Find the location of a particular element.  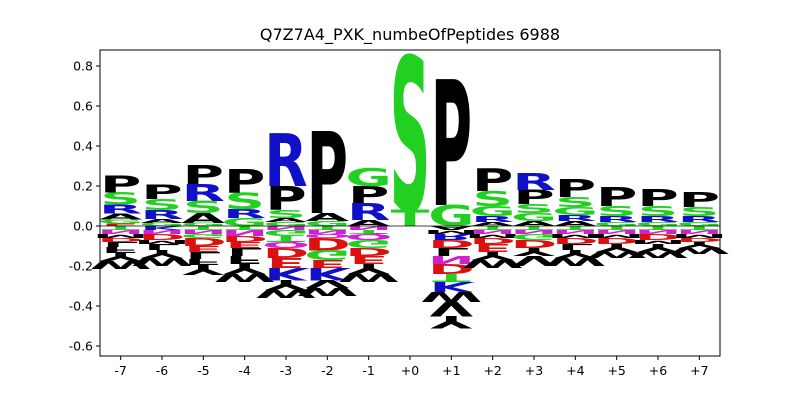

y-tick-label: 0.2 is located at coordinates (83, 186).